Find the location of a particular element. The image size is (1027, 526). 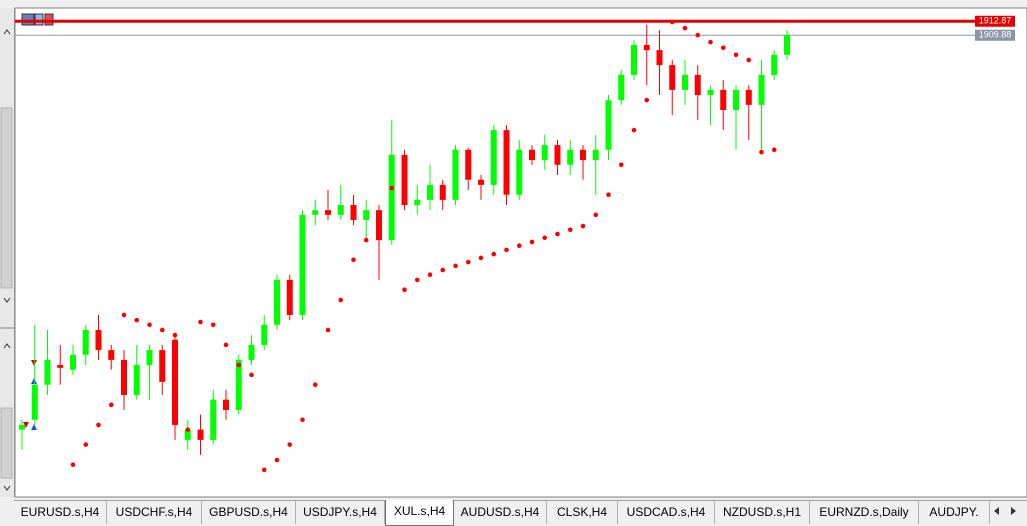

price-label: 1912.87 is located at coordinates (995, 21).